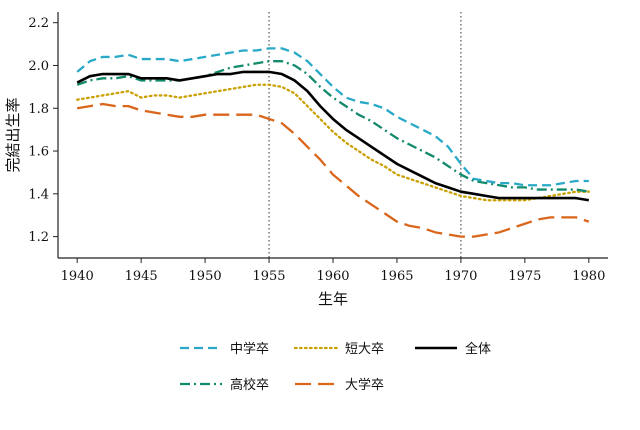 Image resolution: width=640 pixels, height=430 pixels. I want to click on legend-label-0: 中学卒, so click(249, 349).